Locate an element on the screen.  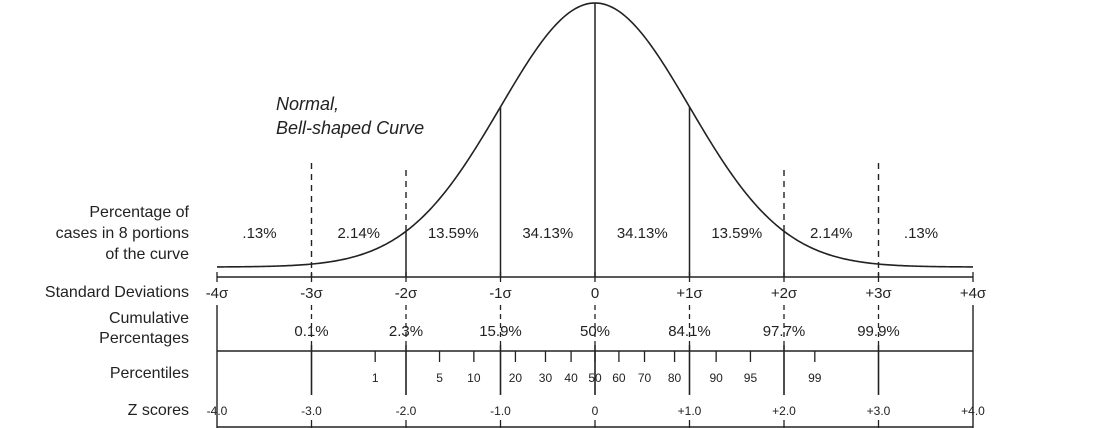
percentage-label-line-2: cases in 8 portions is located at coordinates (122, 233).